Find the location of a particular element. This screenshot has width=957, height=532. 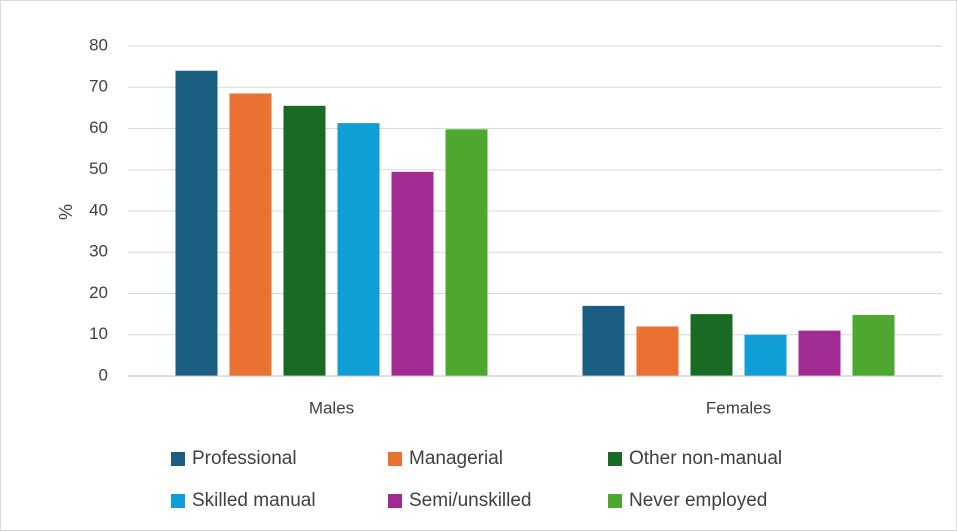

y-tick-label: 0 is located at coordinates (103, 374).